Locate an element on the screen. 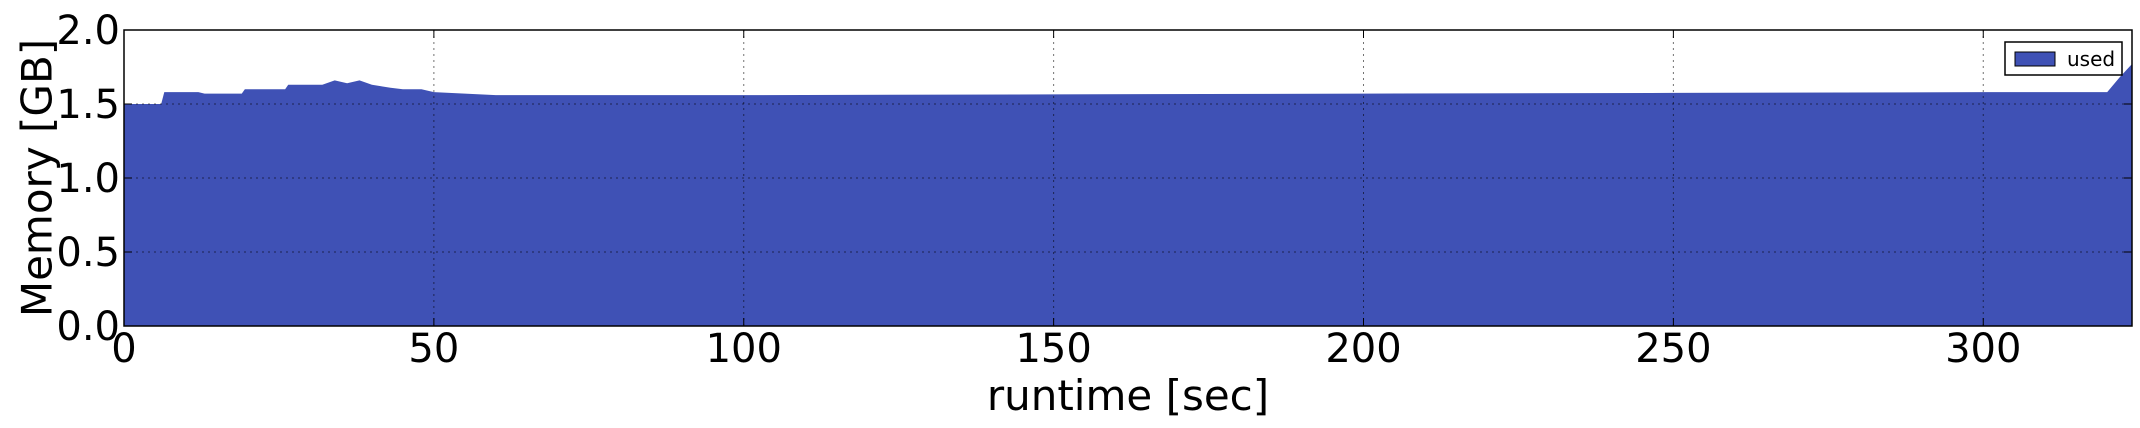 The height and width of the screenshot is (428, 2140). y-tick-label: 2.0 is located at coordinates (88, 31).